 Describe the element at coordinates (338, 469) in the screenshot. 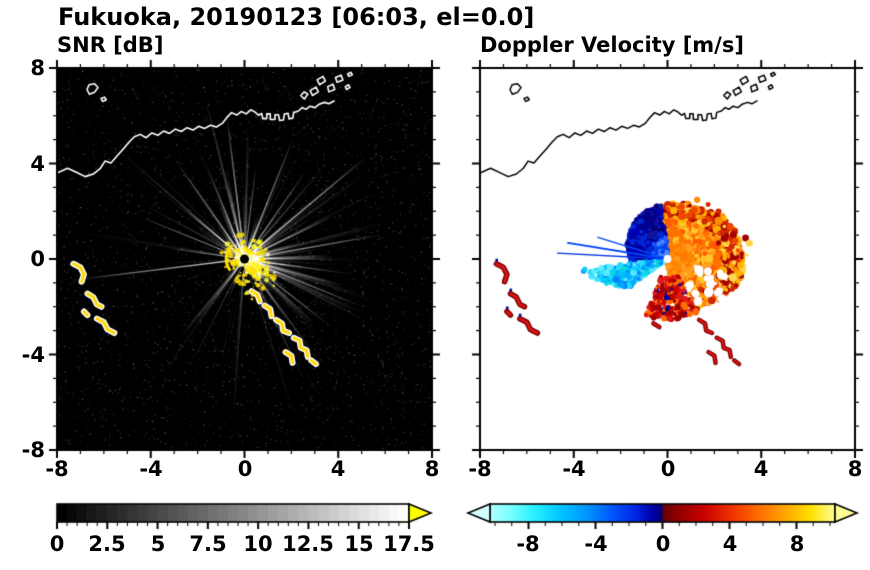

I see `snr-x-tick-label: 4` at that location.